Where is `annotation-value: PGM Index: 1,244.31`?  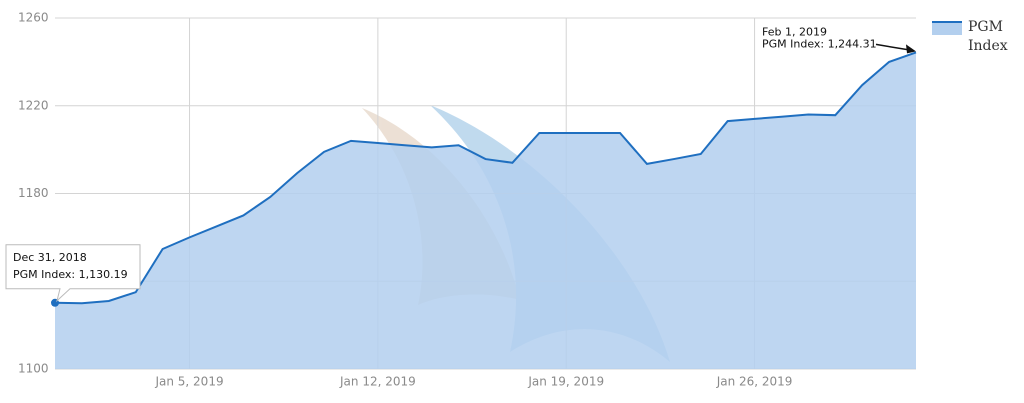 annotation-value: PGM Index: 1,244.31 is located at coordinates (819, 43).